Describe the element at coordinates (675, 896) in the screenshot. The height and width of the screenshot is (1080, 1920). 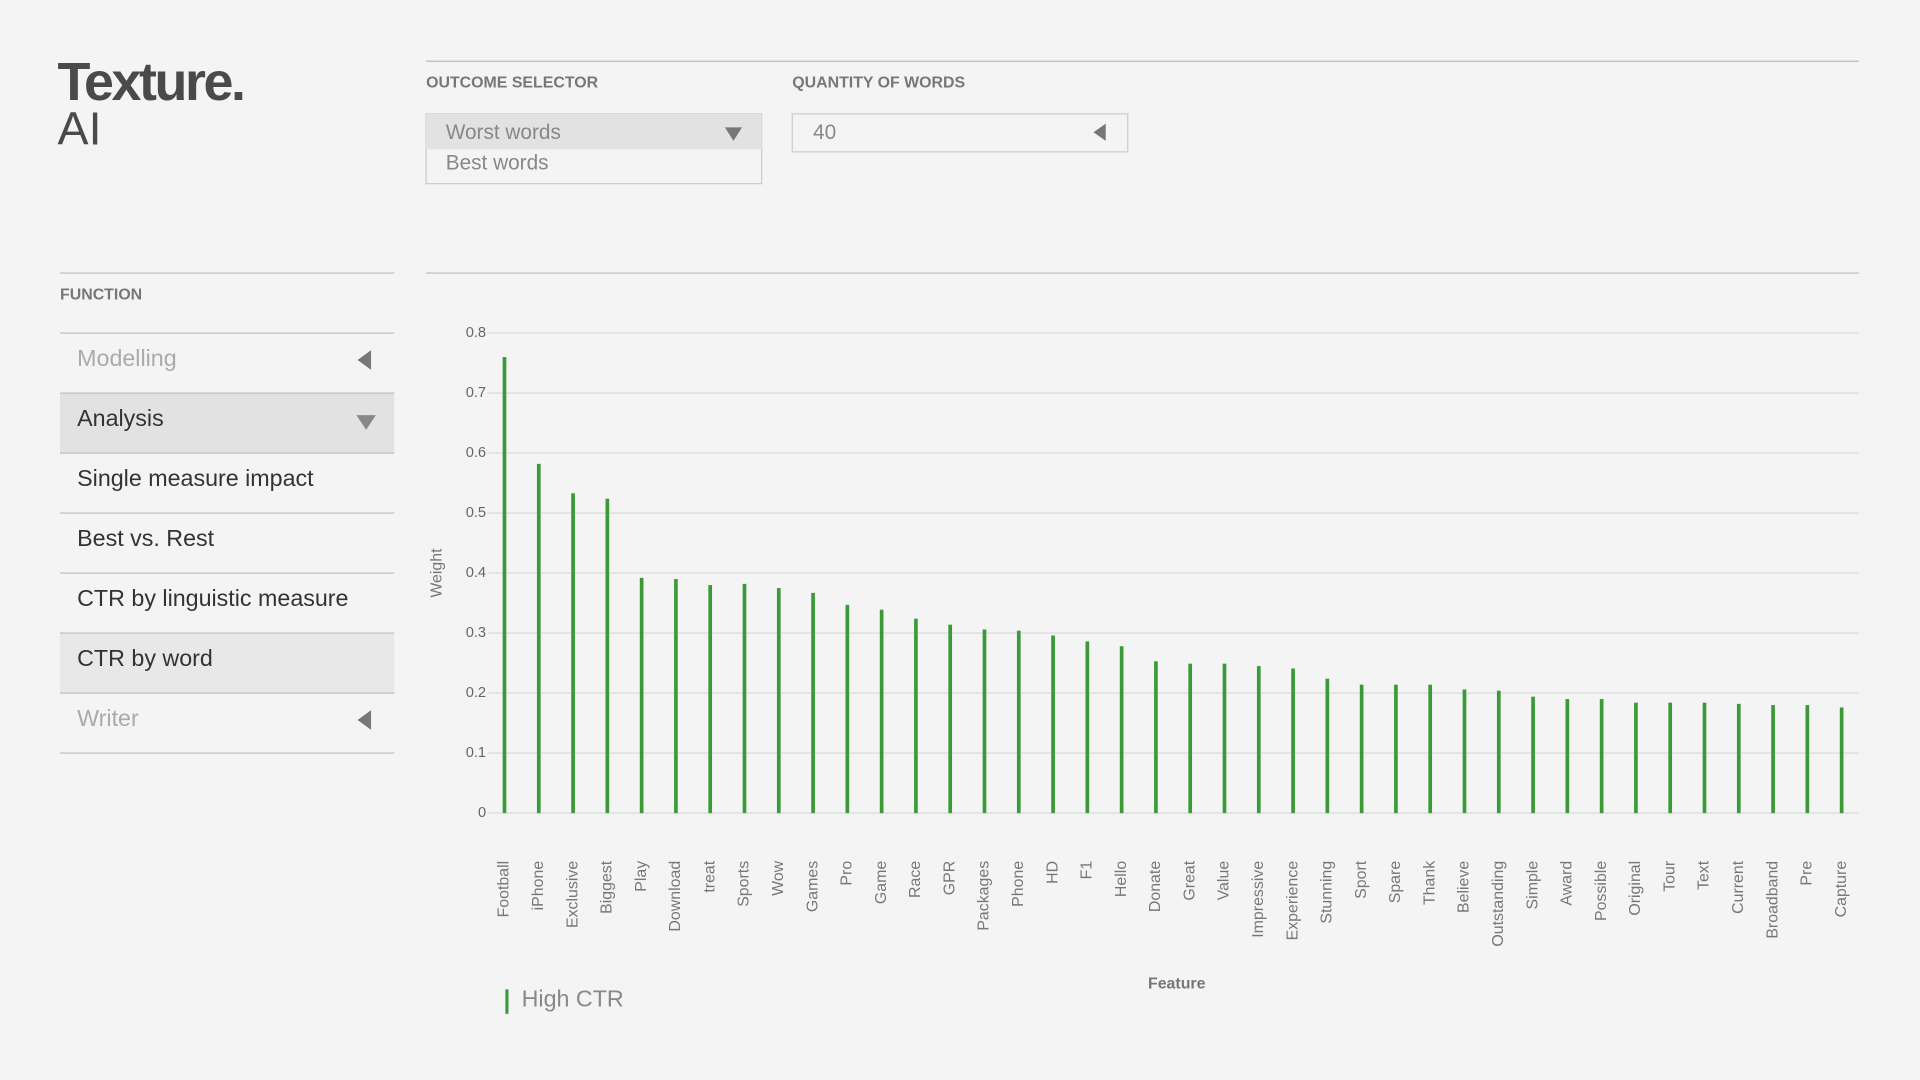
I see `x-tick-label: Download` at that location.